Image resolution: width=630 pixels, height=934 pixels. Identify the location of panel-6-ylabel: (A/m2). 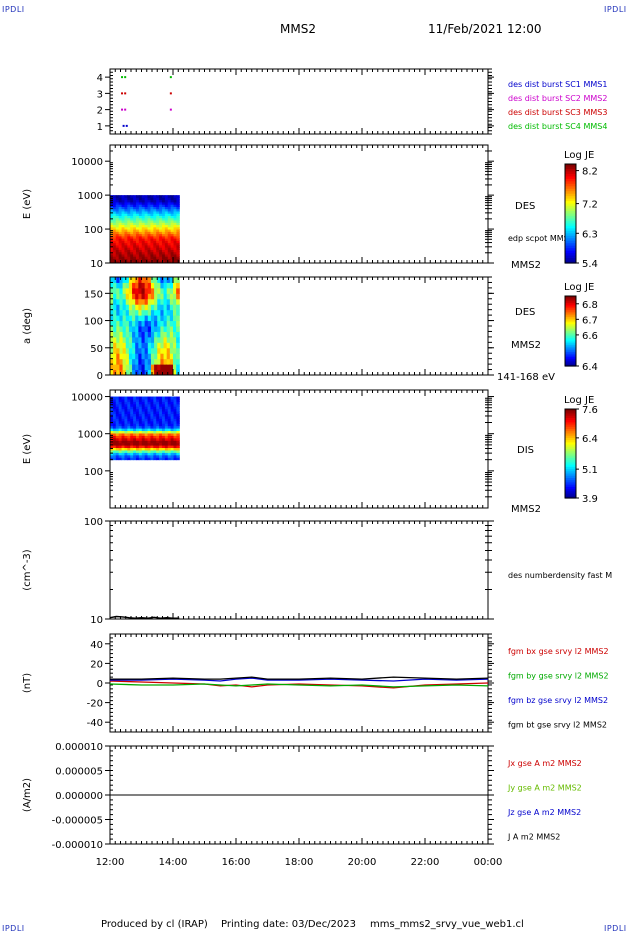
(27, 795).